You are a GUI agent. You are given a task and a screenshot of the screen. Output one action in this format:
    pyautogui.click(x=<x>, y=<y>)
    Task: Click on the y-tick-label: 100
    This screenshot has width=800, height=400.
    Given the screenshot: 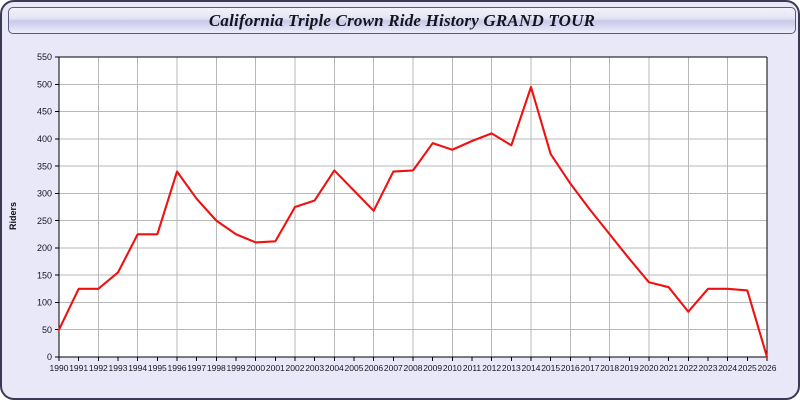 What is the action you would take?
    pyautogui.click(x=44, y=303)
    